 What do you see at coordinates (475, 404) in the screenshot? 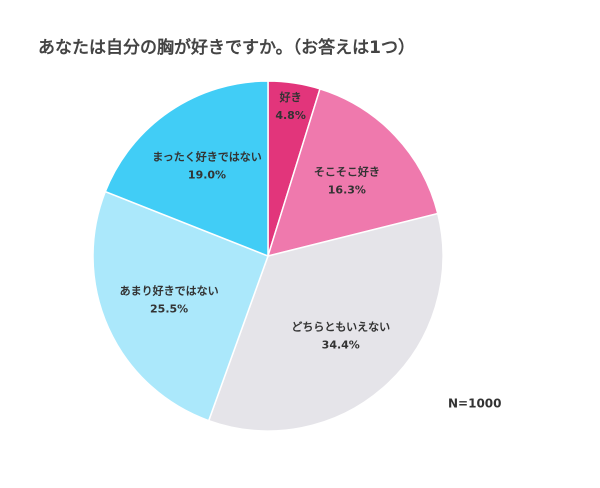
I see `sample-size-note: N=1000` at bounding box center [475, 404].